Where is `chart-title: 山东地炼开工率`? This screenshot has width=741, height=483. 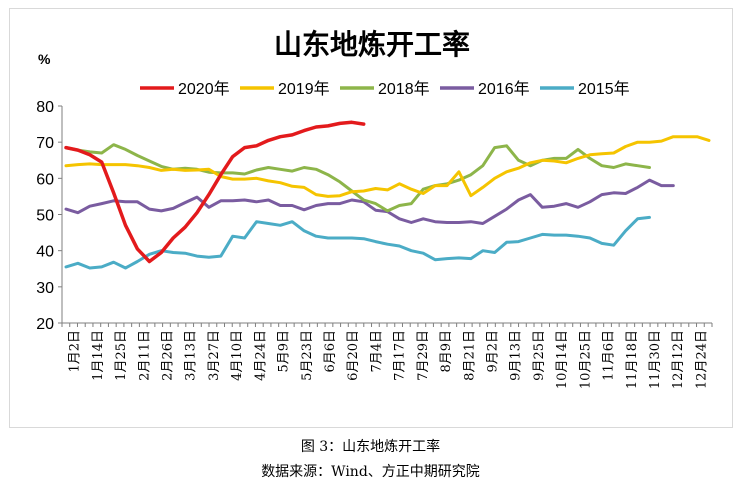
chart-title: 山东地炼开工率 is located at coordinates (372, 44).